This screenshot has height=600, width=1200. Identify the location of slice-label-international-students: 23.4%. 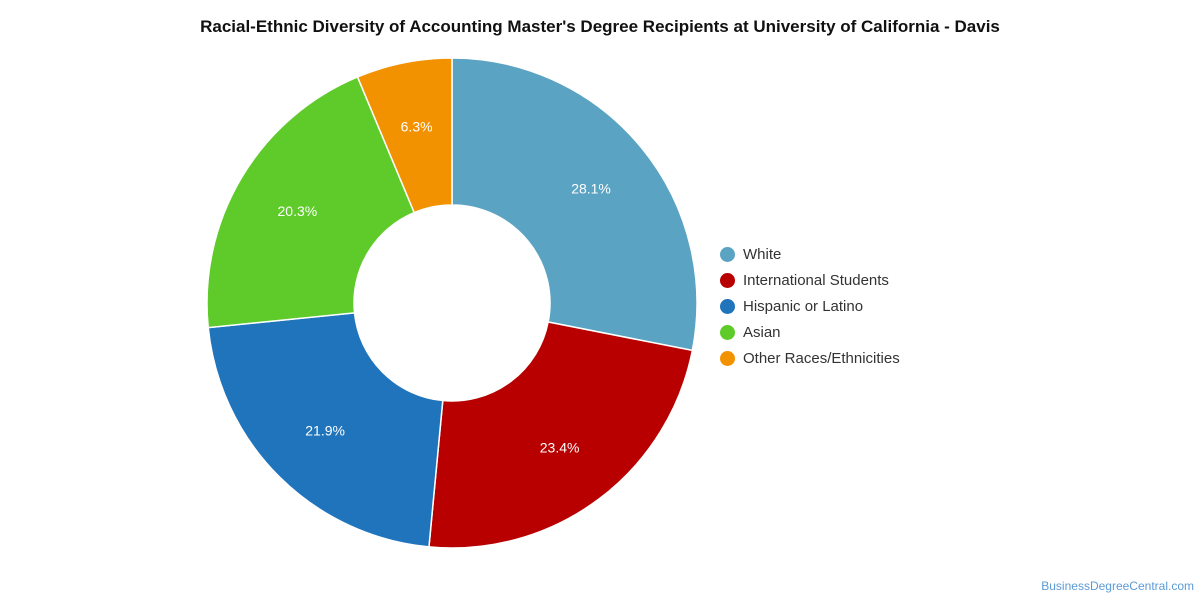
(560, 447).